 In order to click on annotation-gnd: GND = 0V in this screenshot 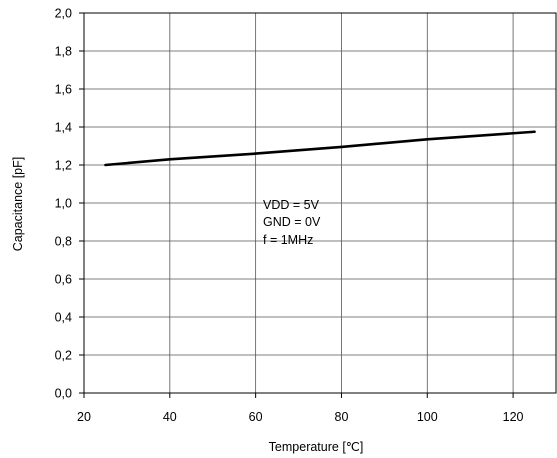, I will do `click(292, 222)`.